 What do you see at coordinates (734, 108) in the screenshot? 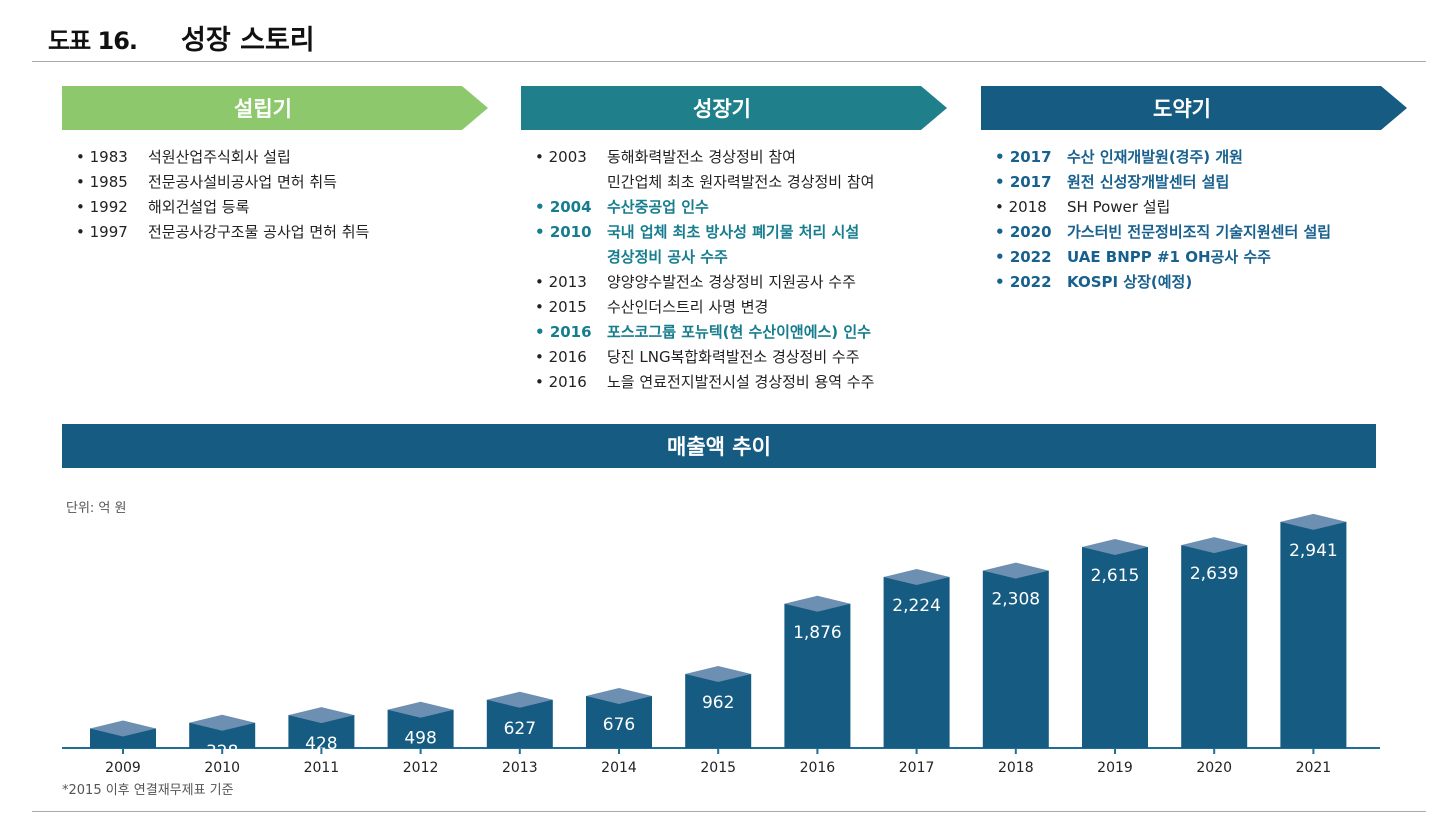
I see `phase-banner: 성장기` at bounding box center [734, 108].